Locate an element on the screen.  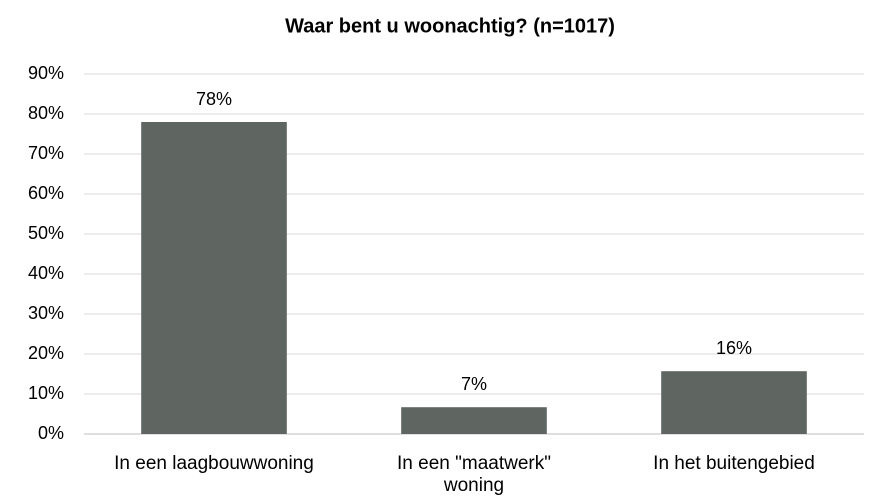
x-tick-label: In een "maatwerk" woning is located at coordinates (474, 474).